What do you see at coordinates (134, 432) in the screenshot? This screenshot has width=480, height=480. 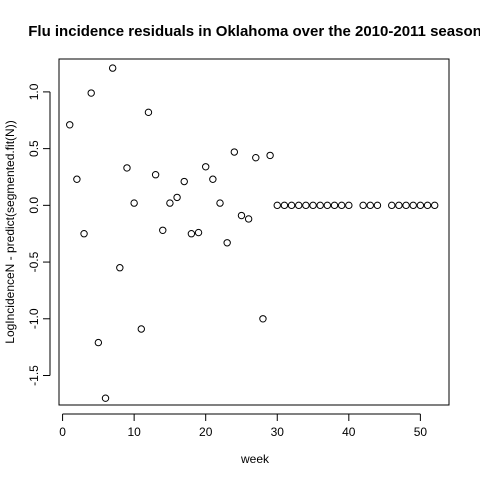 I see `x-tick-label: 10` at bounding box center [134, 432].